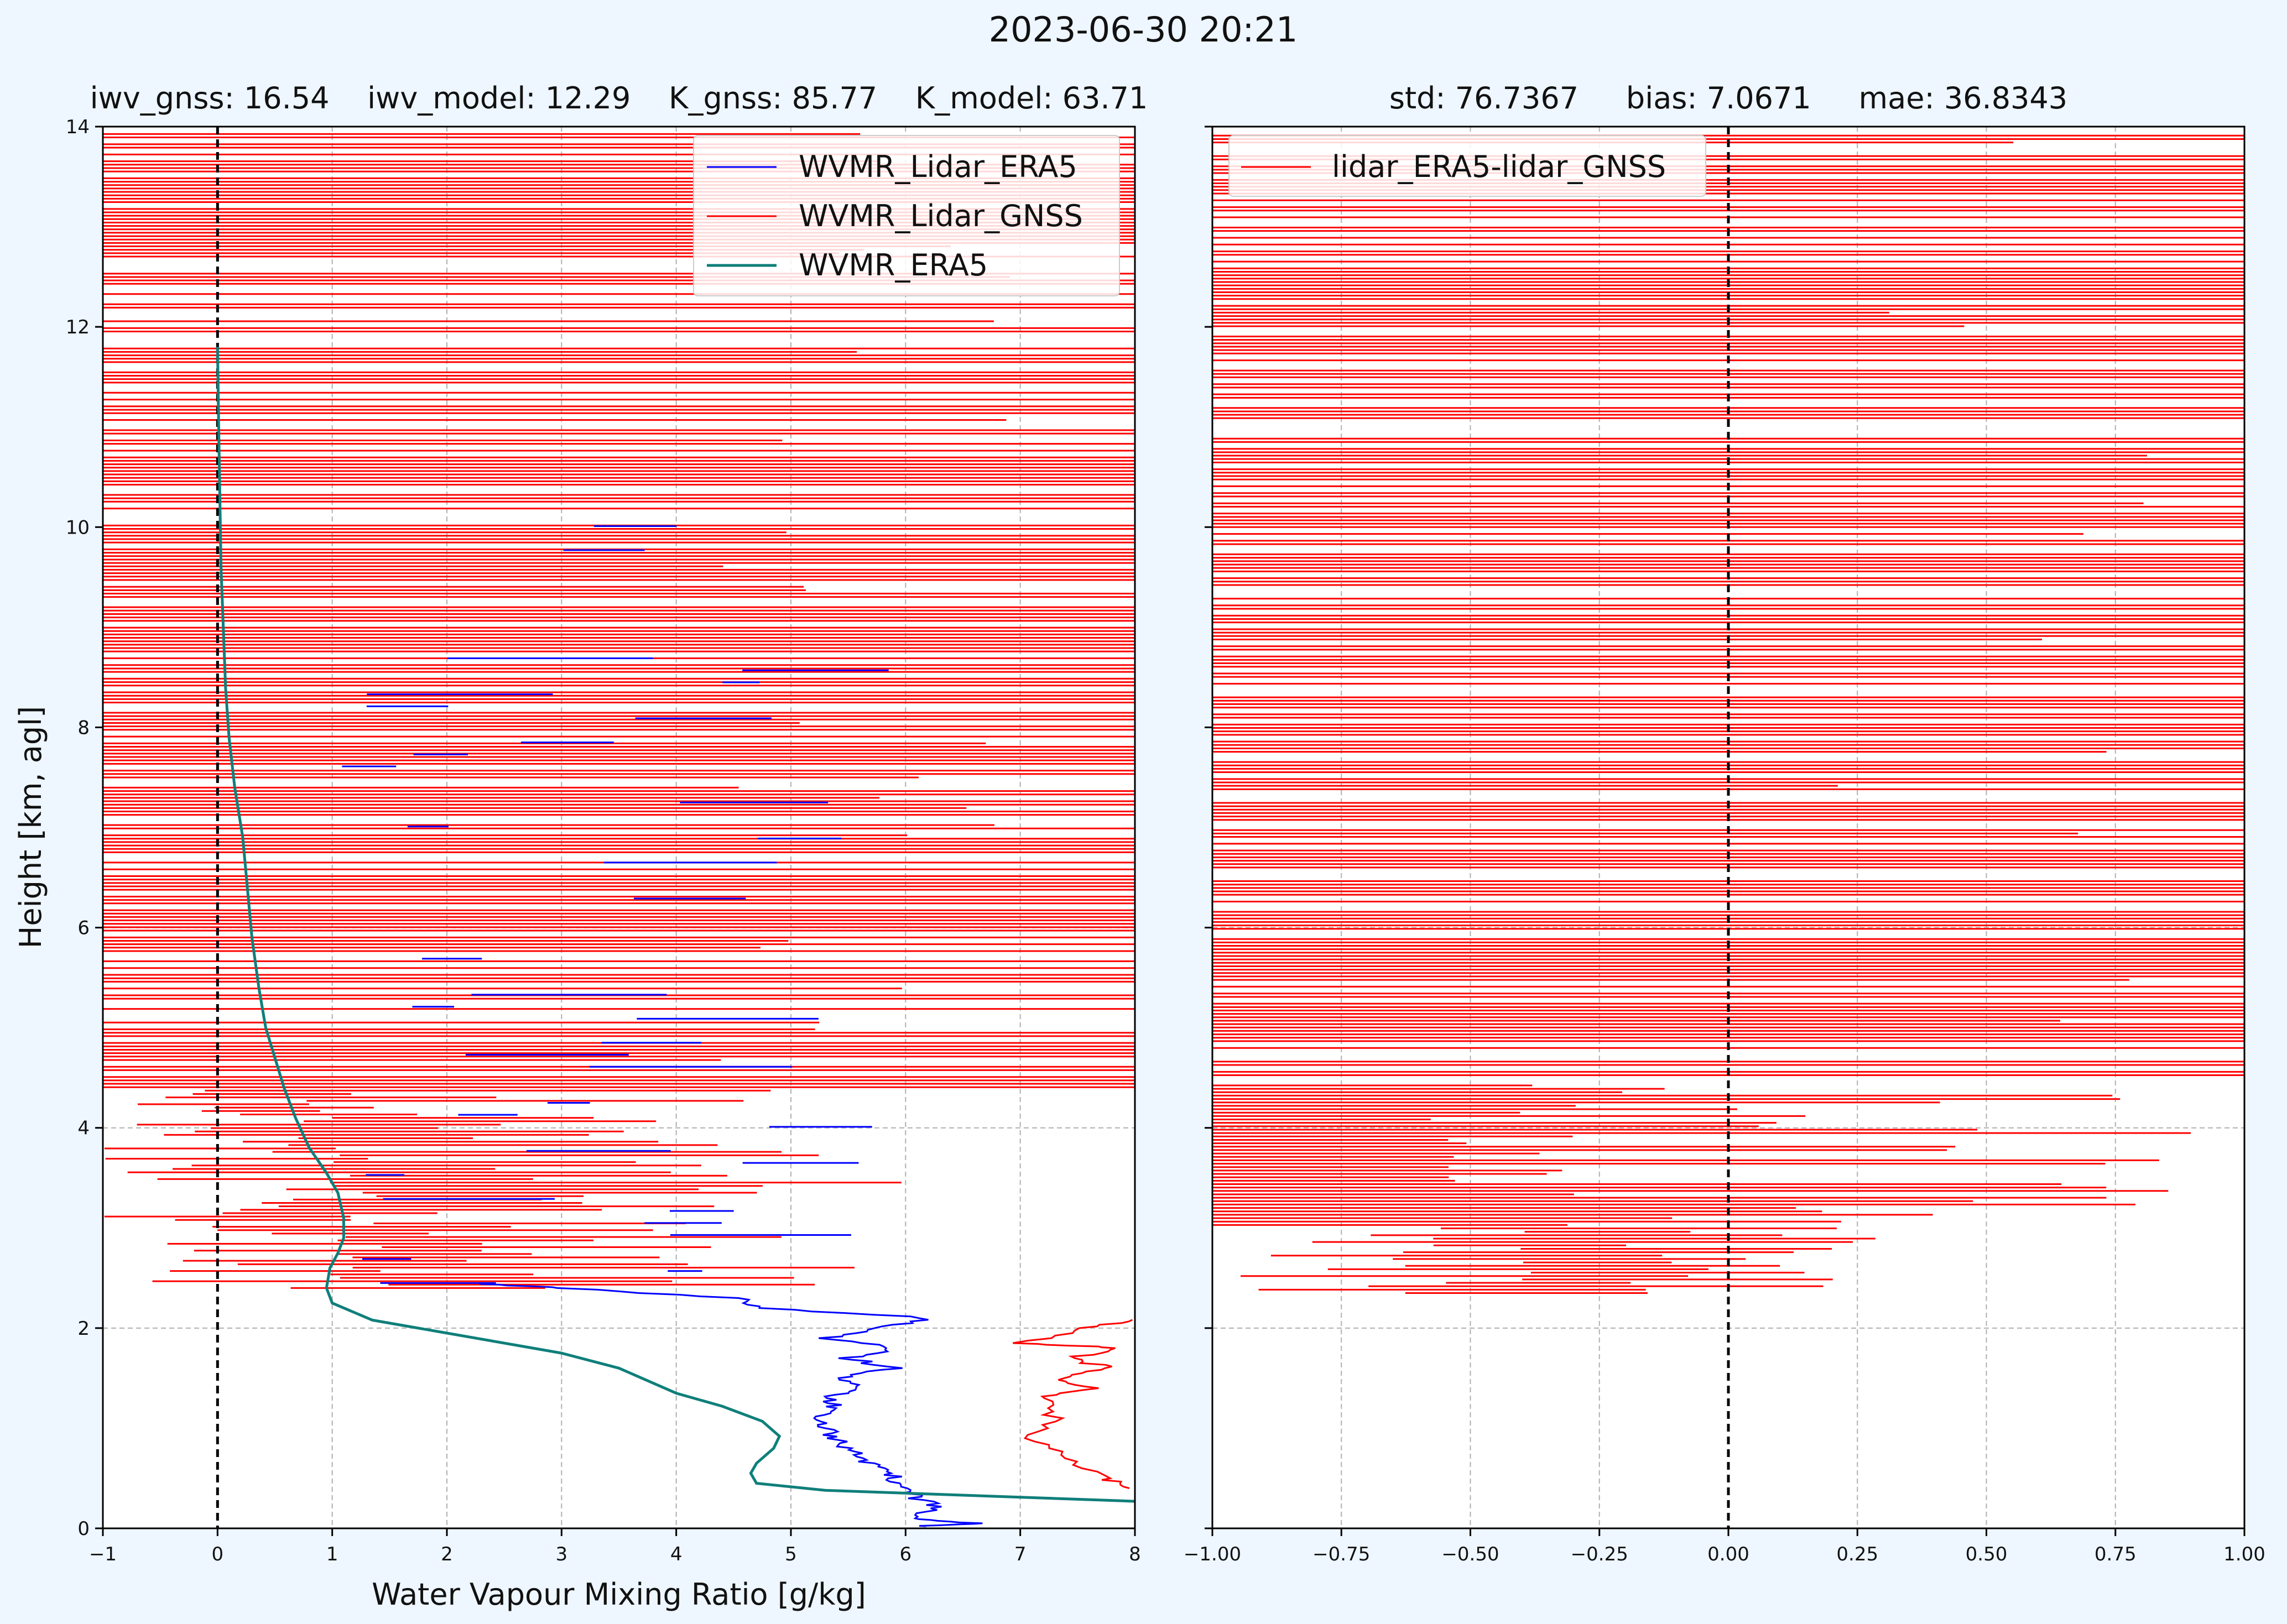  I want to click on y-tick-label: 12, so click(78, 327).